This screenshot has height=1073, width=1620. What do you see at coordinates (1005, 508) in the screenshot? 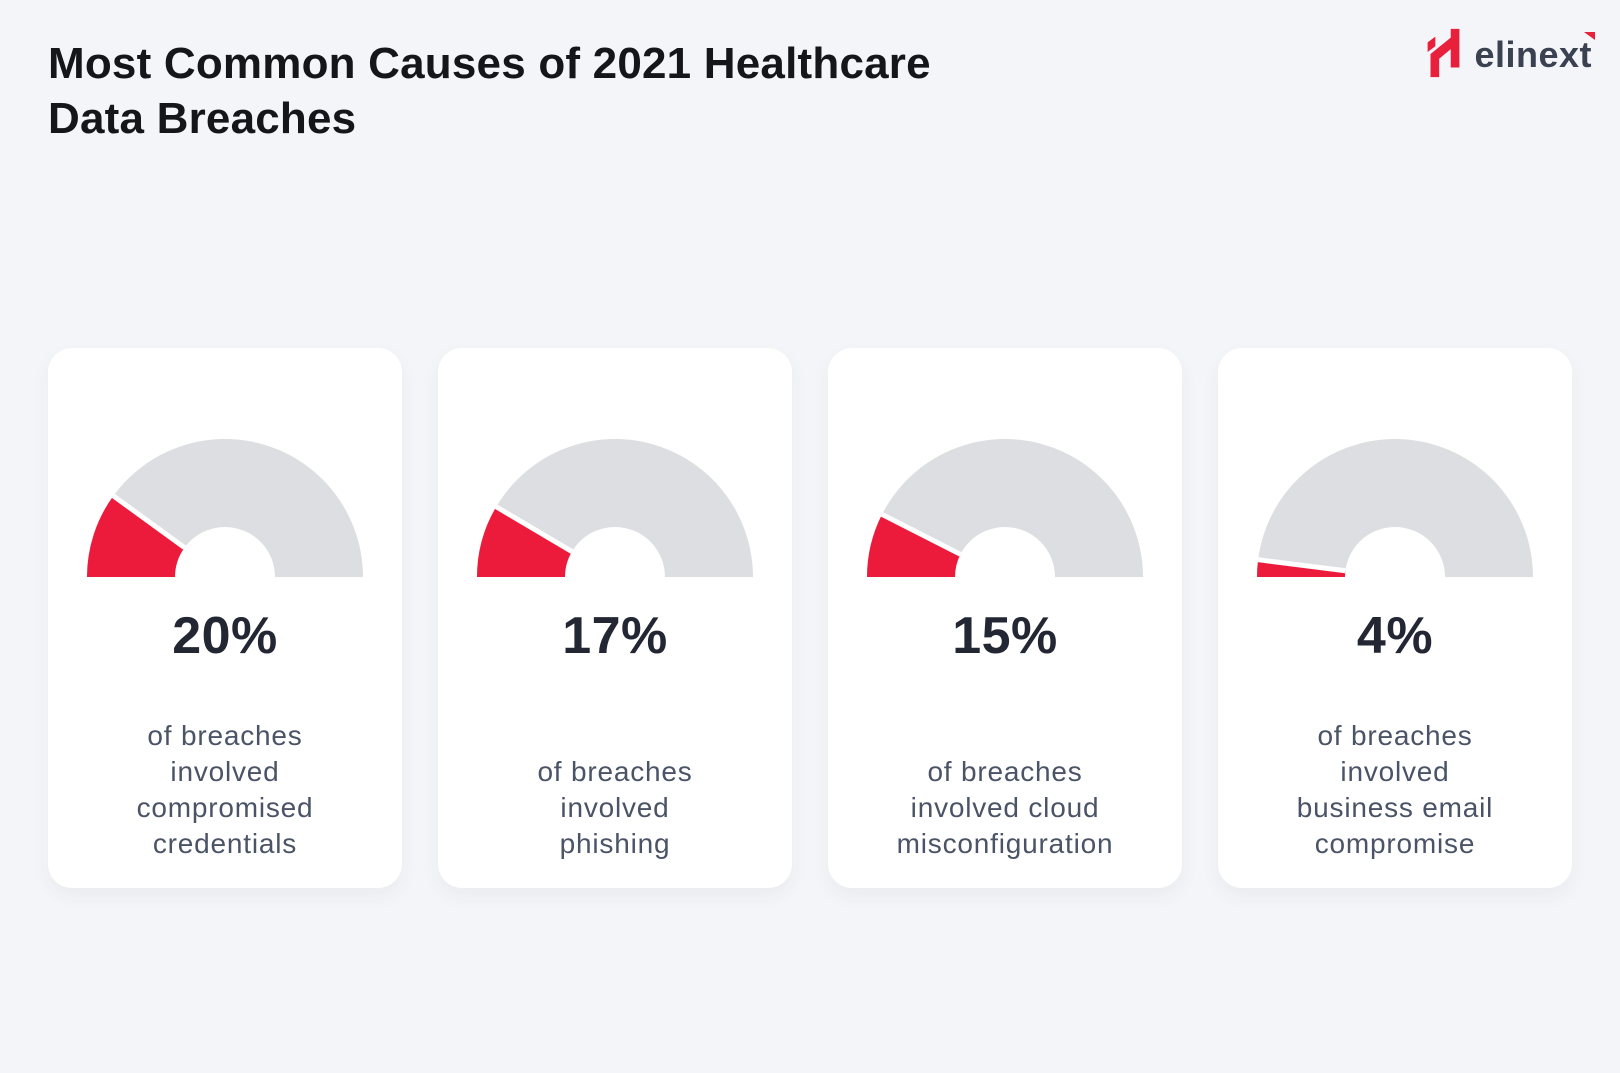
I see `gauge-chart-cloud-misconfiguration` at bounding box center [1005, 508].